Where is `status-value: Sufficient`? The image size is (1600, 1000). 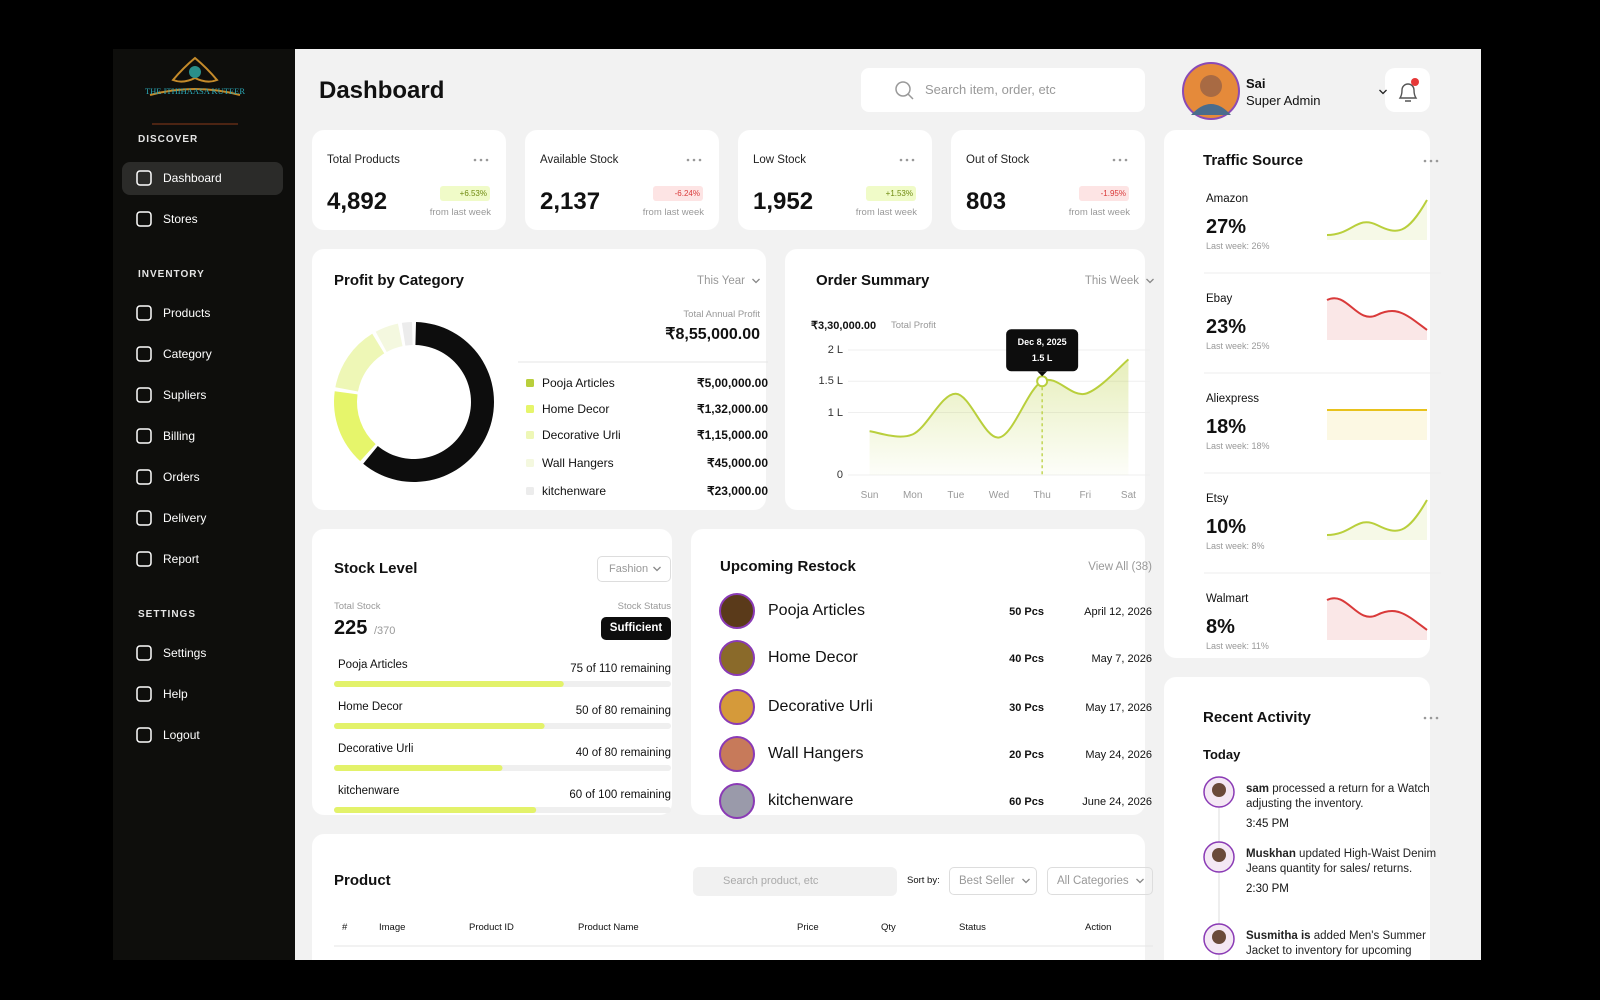 status-value: Sufficient is located at coordinates (636, 628).